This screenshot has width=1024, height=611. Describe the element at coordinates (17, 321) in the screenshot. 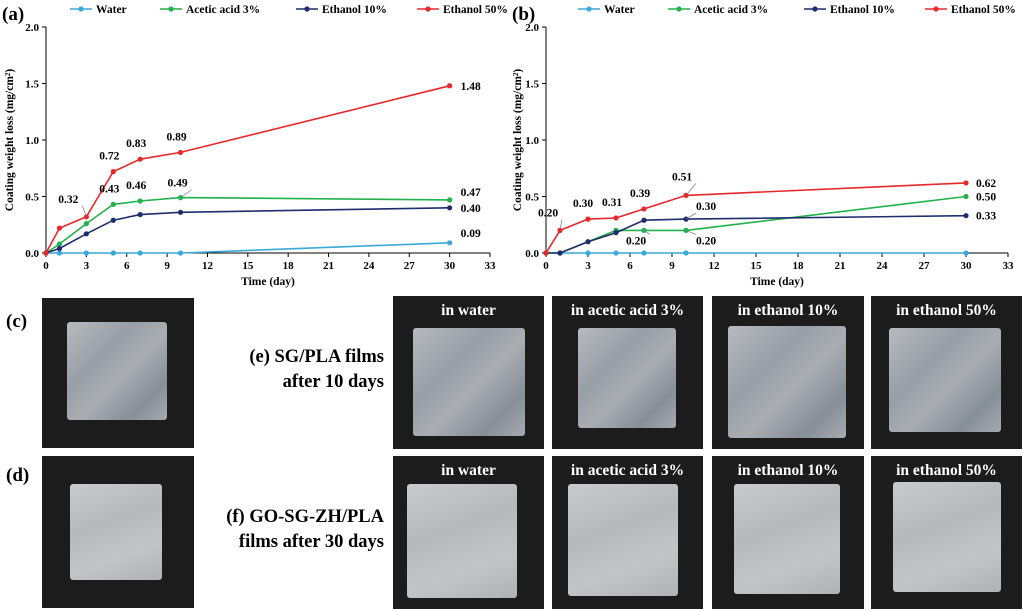

I see `panel-label-c: (c)` at that location.